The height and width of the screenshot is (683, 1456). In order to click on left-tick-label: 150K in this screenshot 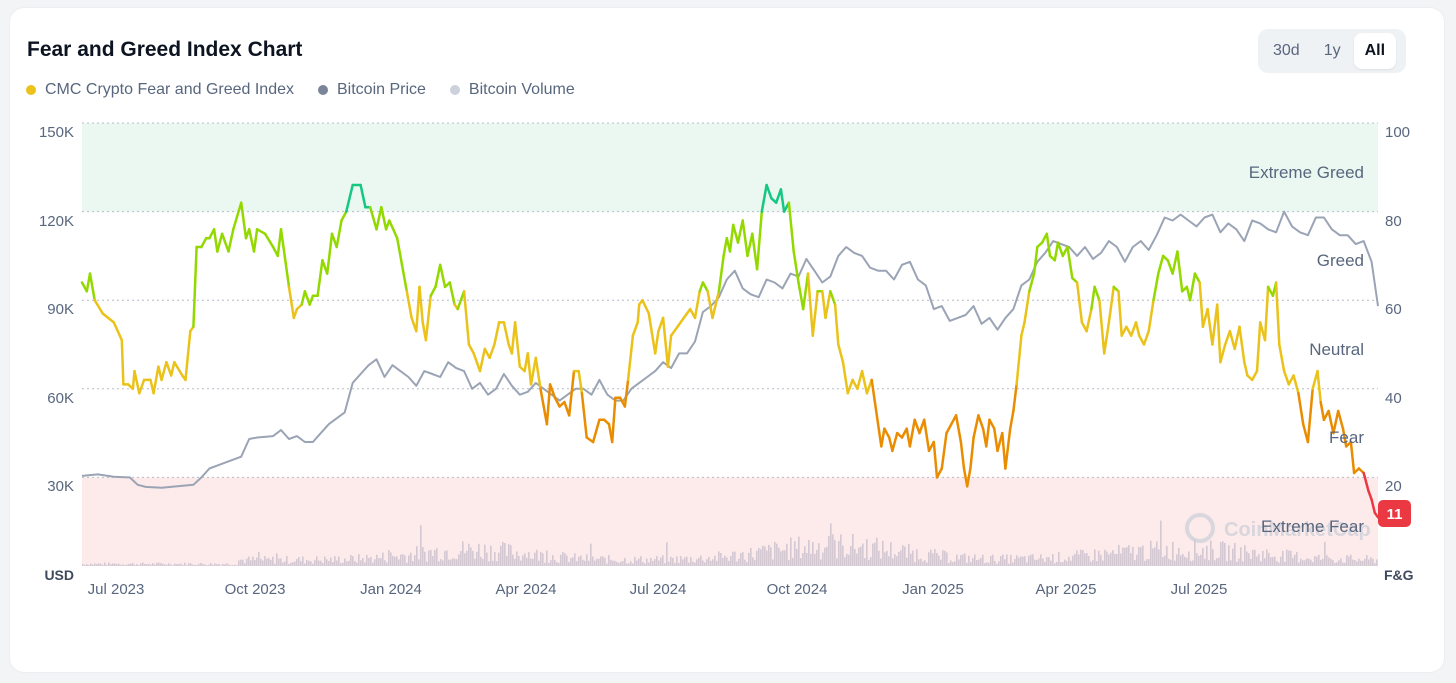, I will do `click(56, 132)`.